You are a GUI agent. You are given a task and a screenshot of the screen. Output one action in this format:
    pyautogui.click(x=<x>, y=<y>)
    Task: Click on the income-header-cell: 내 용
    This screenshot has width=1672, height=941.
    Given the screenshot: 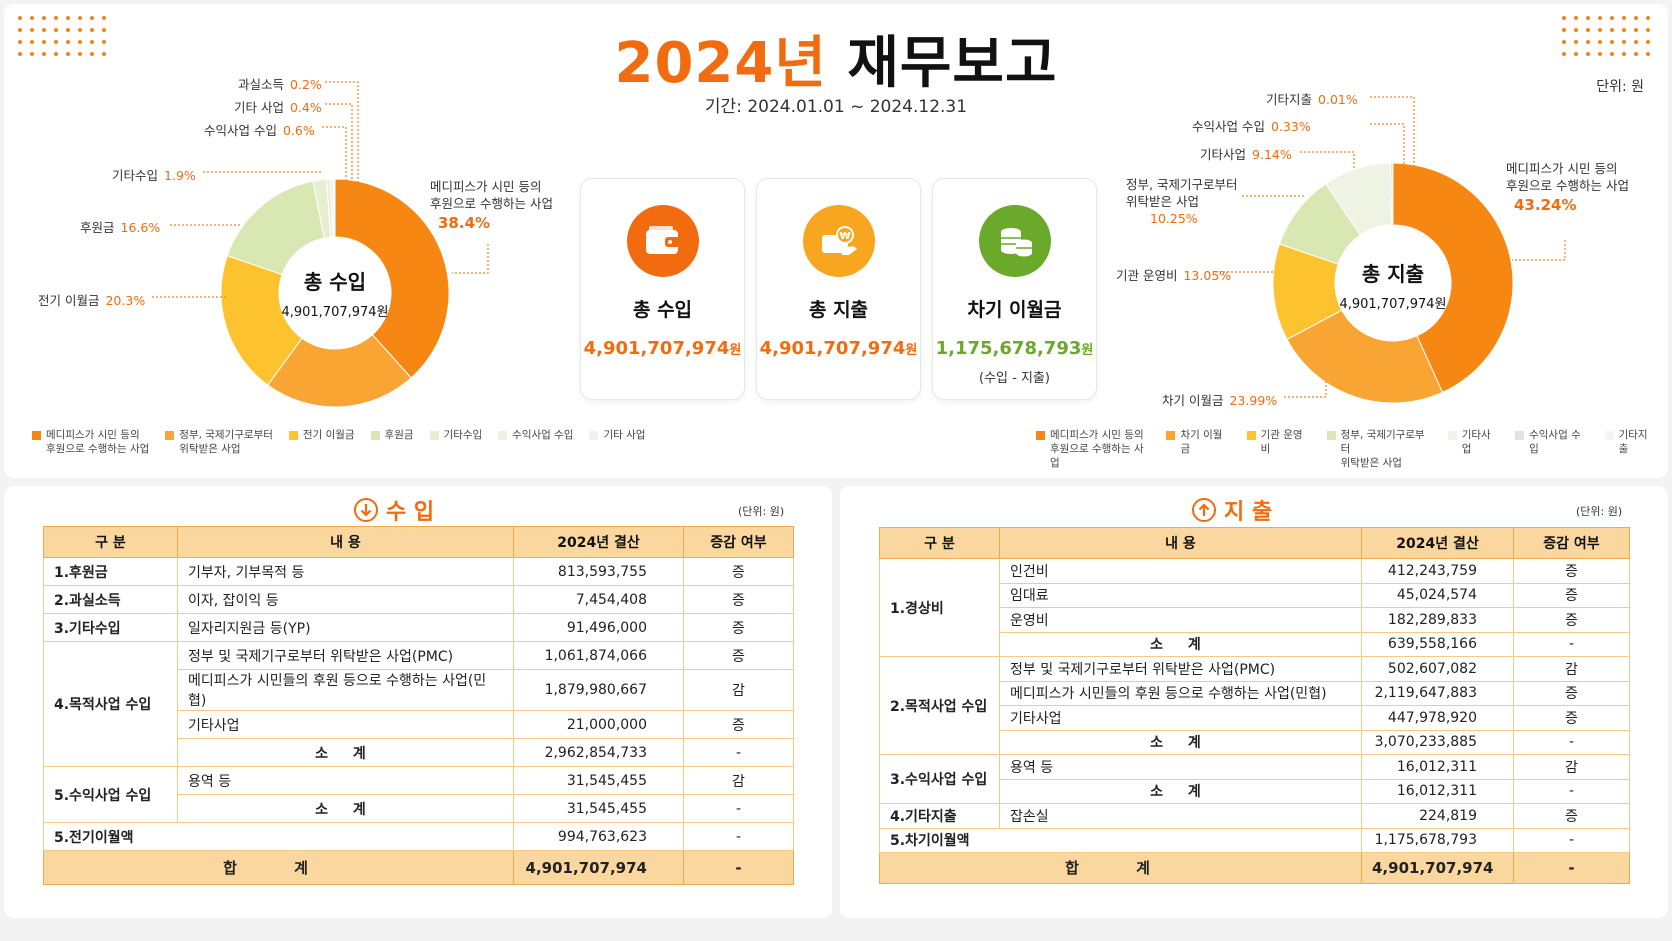 What is the action you would take?
    pyautogui.click(x=345, y=542)
    